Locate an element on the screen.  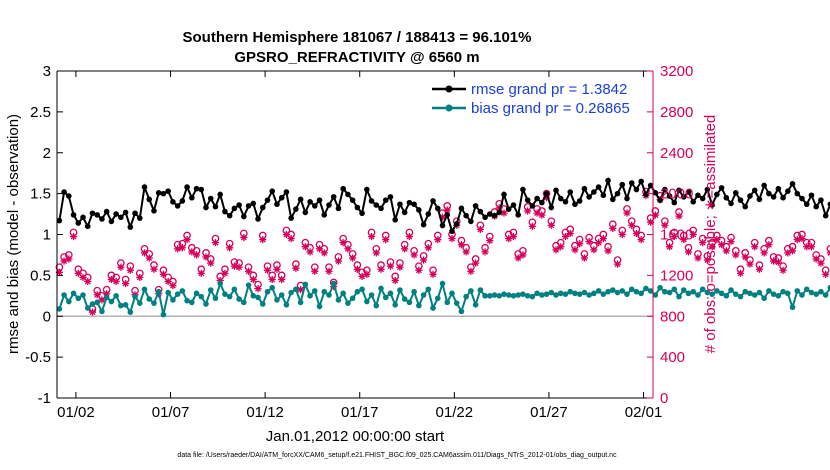
y2-tick-label: 400 is located at coordinates (672, 357).